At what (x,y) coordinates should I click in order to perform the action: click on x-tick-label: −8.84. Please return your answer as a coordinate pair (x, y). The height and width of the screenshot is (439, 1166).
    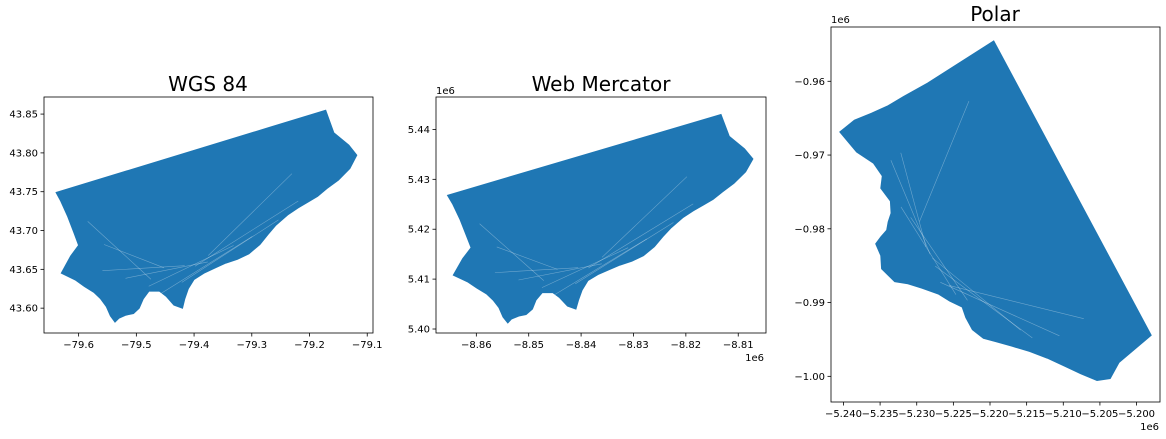
    Looking at the image, I should click on (581, 345).